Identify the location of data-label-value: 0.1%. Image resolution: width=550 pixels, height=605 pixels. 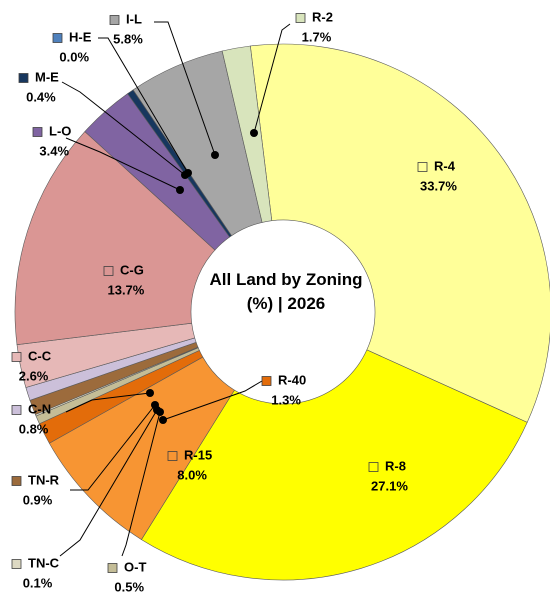
(38, 582).